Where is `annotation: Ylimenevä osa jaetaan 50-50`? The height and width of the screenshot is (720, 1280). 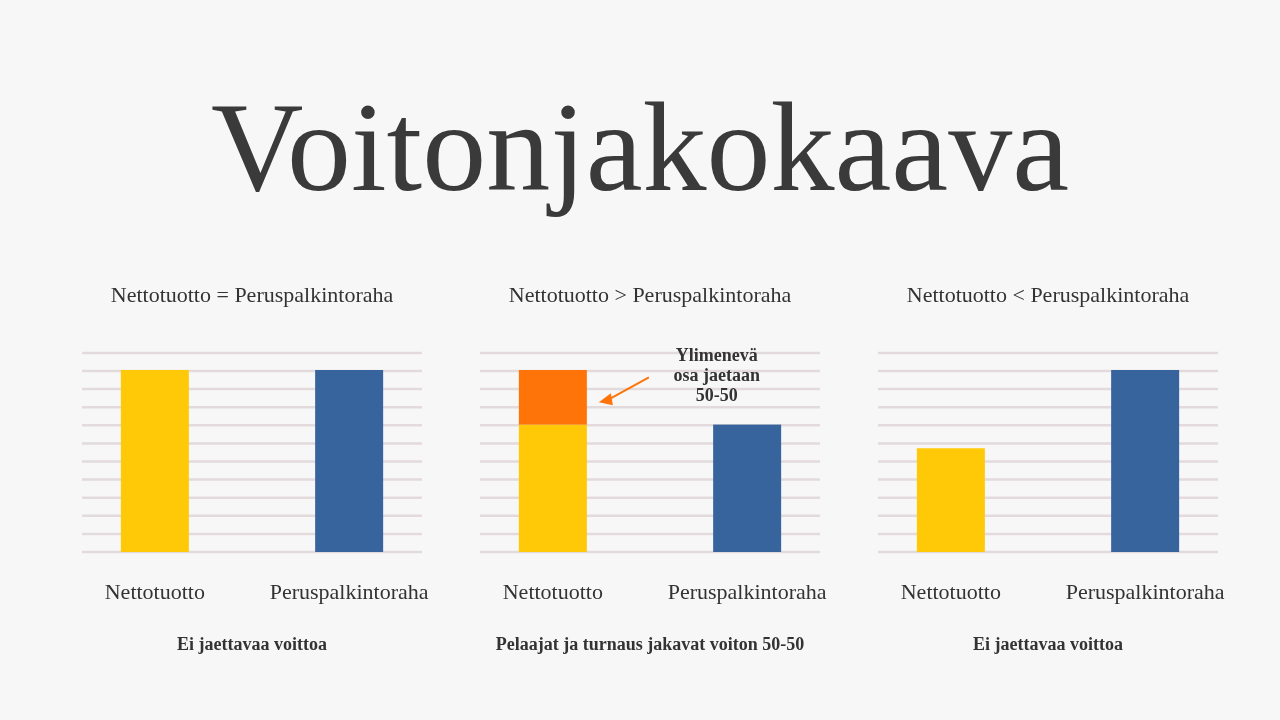
annotation: Ylimenevä osa jaetaan 50-50 is located at coordinates (717, 375).